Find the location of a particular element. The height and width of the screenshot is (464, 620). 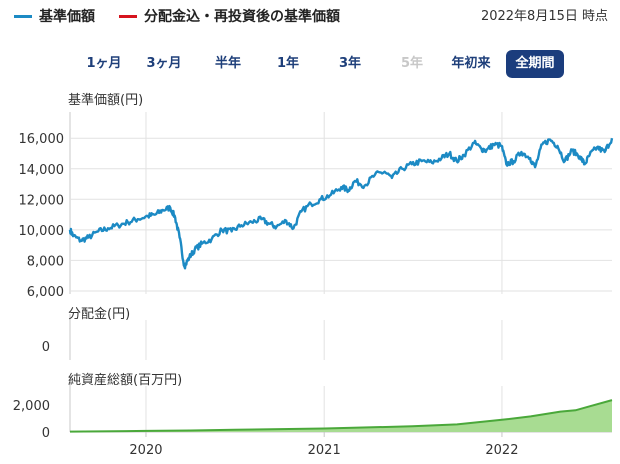

net-assets-area is located at coordinates (341, 416).